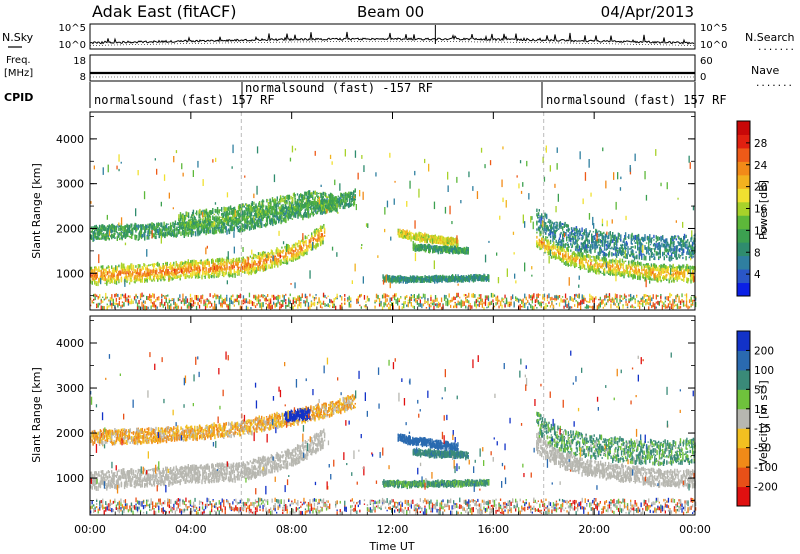  I want to click on station-title: Adak East (fitACF), so click(164, 11).